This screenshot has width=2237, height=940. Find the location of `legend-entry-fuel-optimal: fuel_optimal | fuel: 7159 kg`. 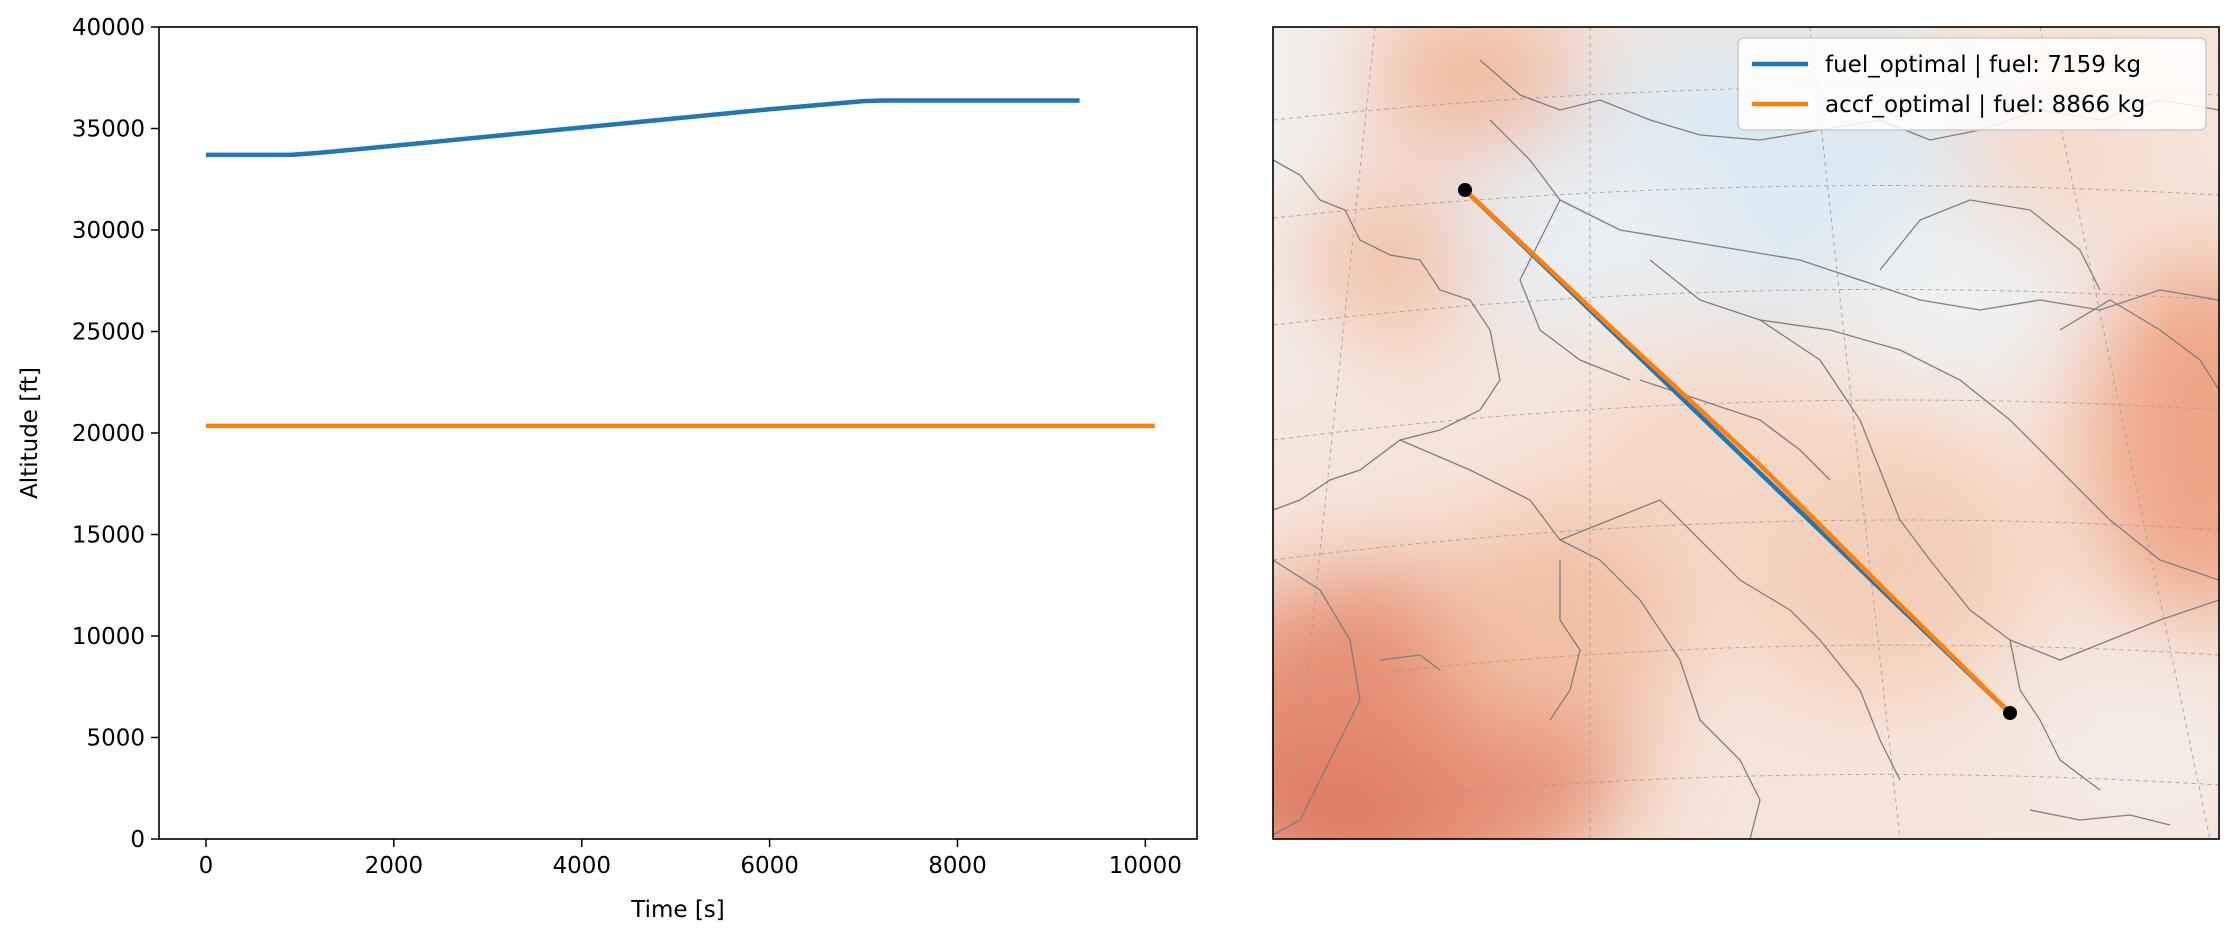

legend-entry-fuel-optimal: fuel_optimal | fuel: 7159 kg is located at coordinates (1946, 65).